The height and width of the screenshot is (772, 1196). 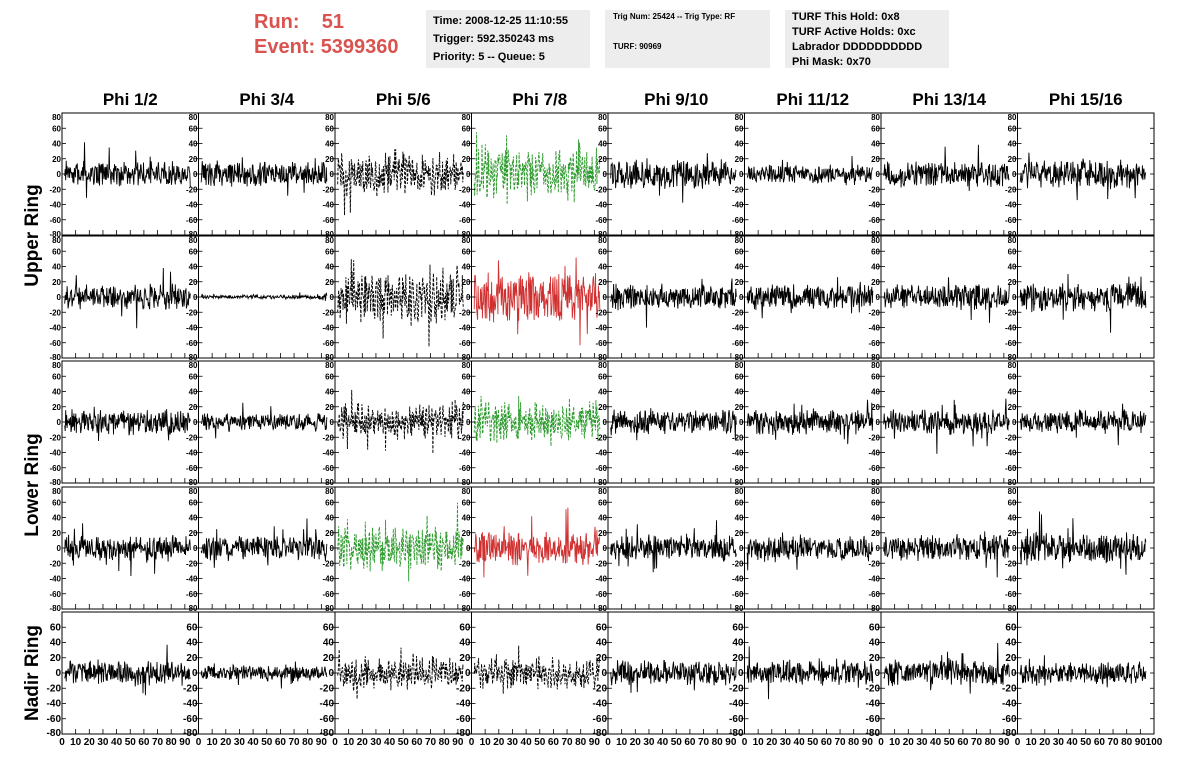 What do you see at coordinates (846, 17) in the screenshot?
I see `turf-hold-text: TURF This Hold: 0x8` at bounding box center [846, 17].